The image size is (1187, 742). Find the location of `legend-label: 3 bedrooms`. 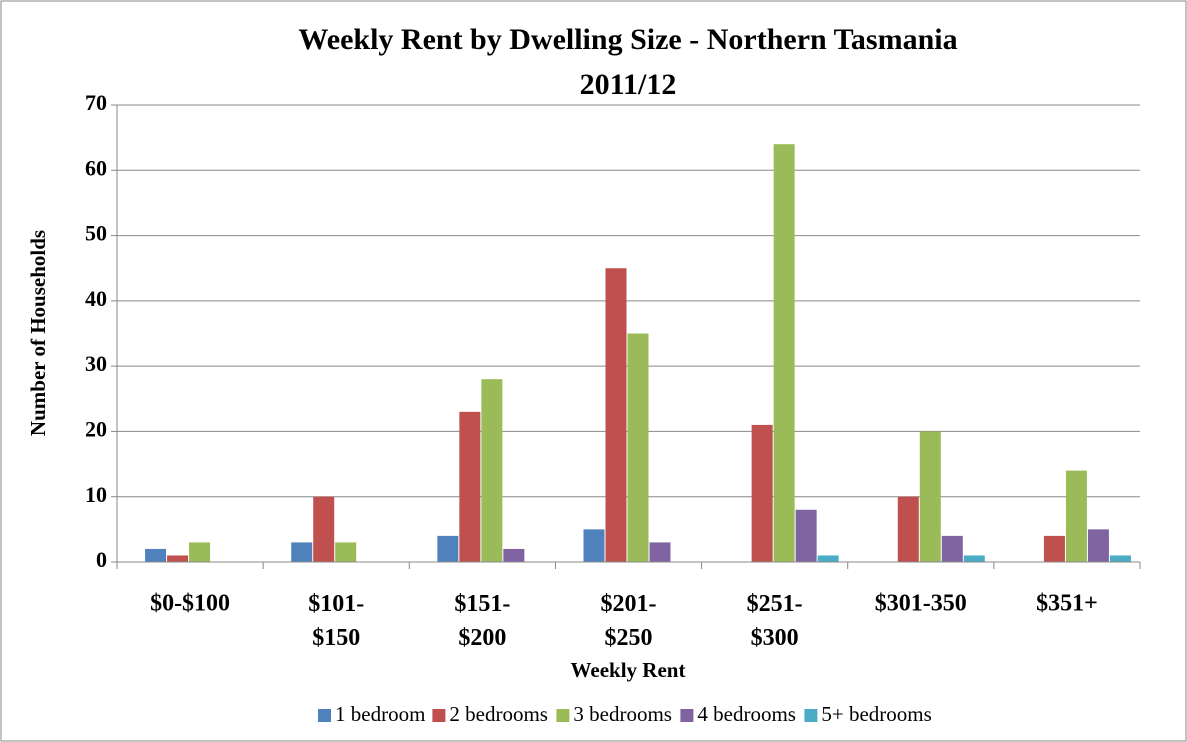

legend-label: 3 bedrooms is located at coordinates (622, 714).